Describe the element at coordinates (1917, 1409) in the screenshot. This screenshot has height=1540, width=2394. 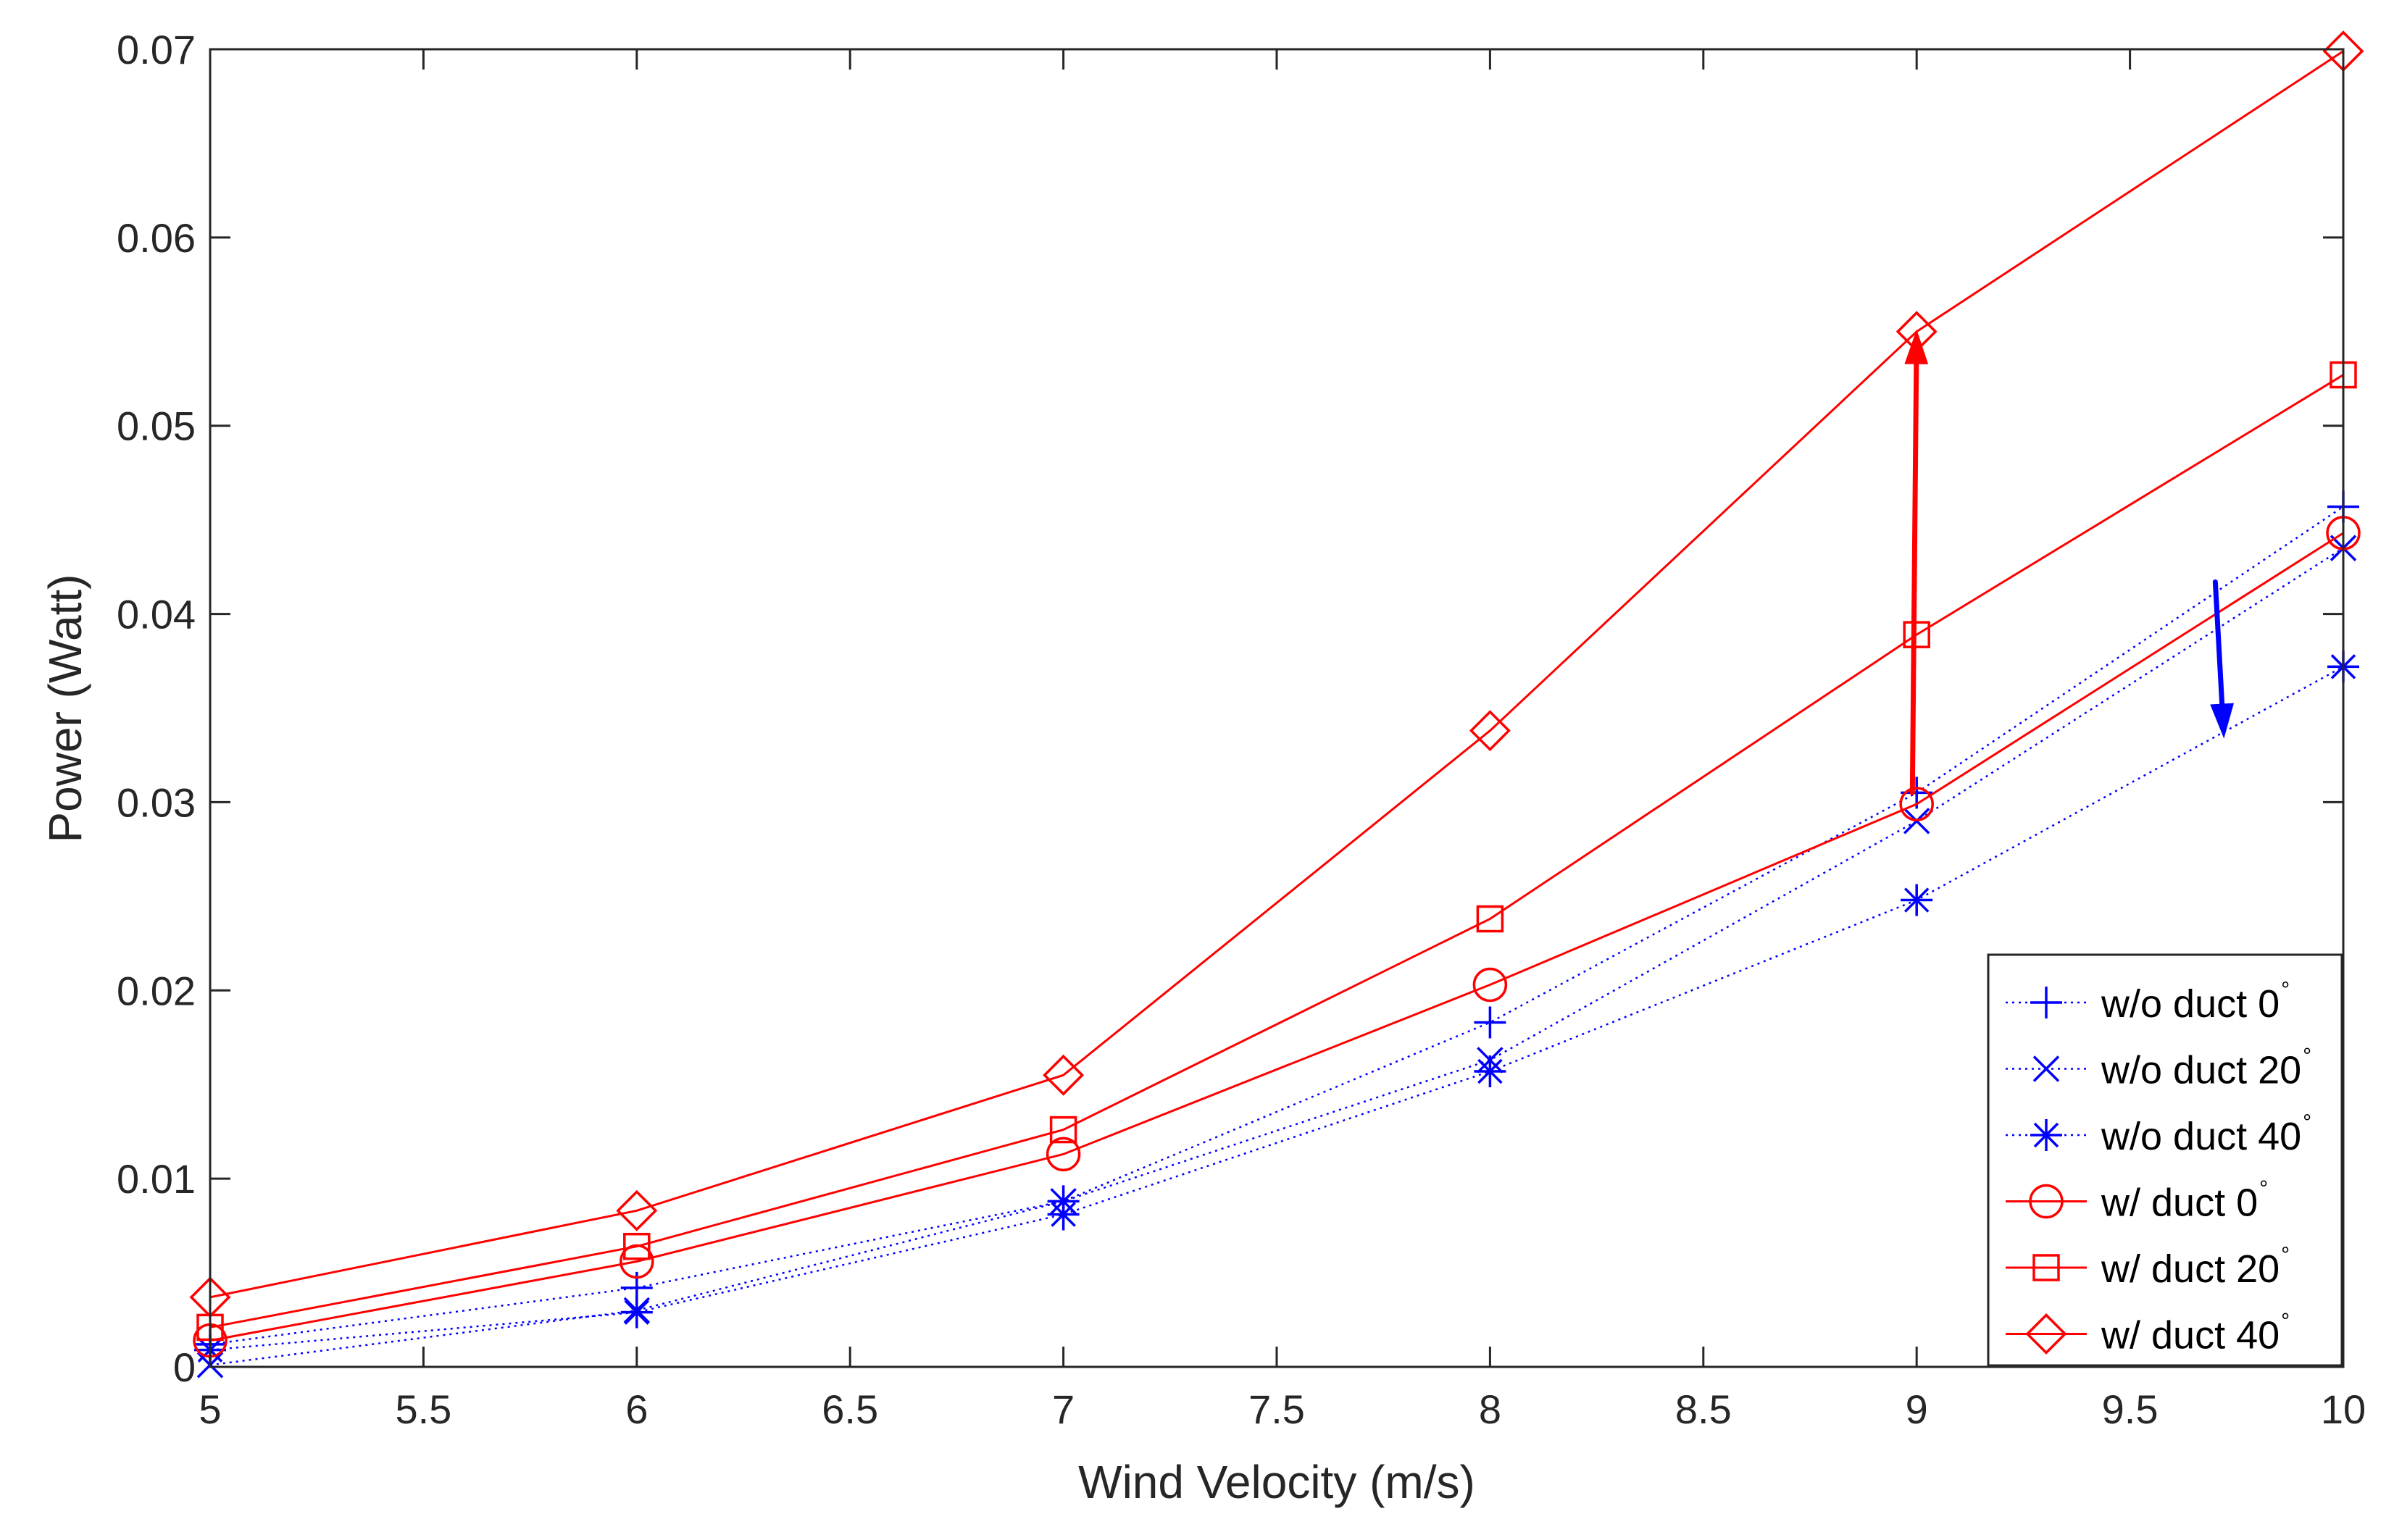
I see `x-tick-label: 9` at that location.